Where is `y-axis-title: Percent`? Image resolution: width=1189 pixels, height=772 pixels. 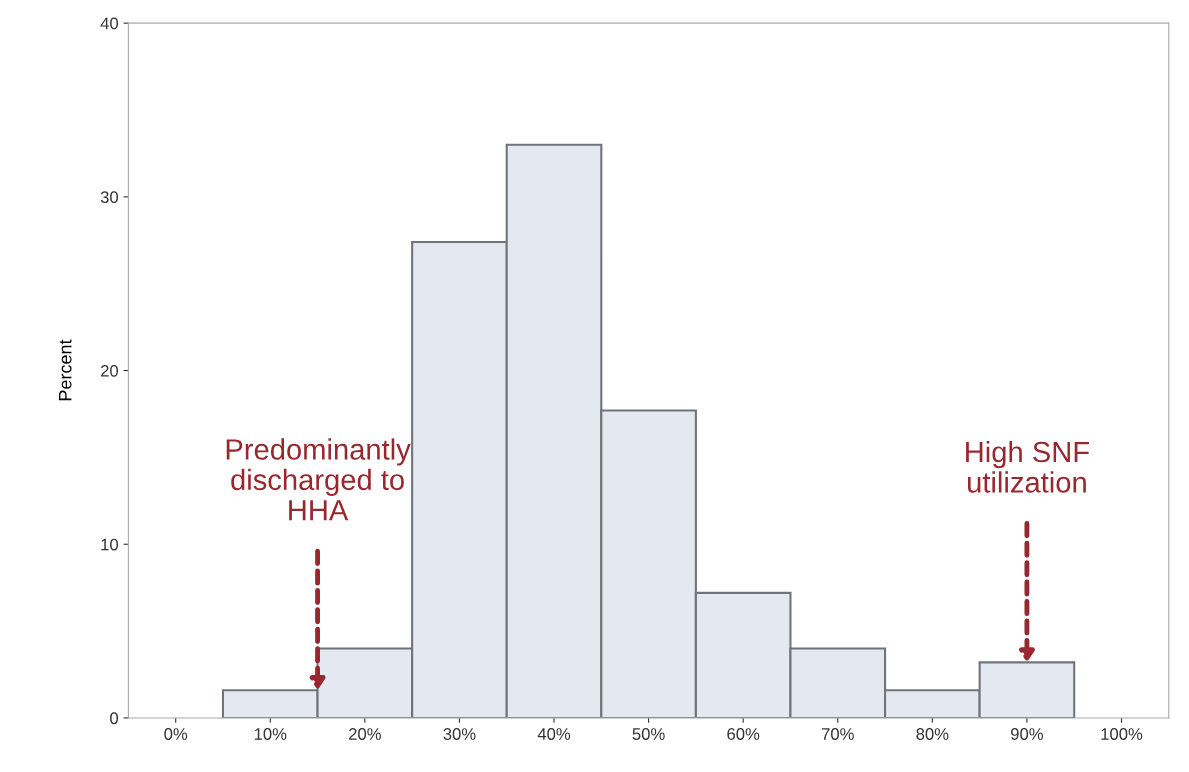 y-axis-title: Percent is located at coordinates (65, 370).